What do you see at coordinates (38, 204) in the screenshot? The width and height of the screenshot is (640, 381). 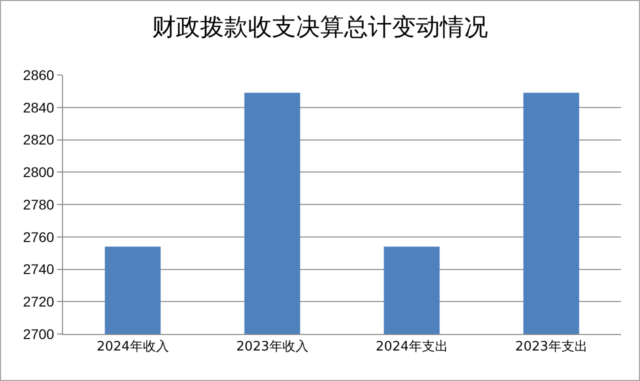 I see `y-tick-label: 2780` at bounding box center [38, 204].